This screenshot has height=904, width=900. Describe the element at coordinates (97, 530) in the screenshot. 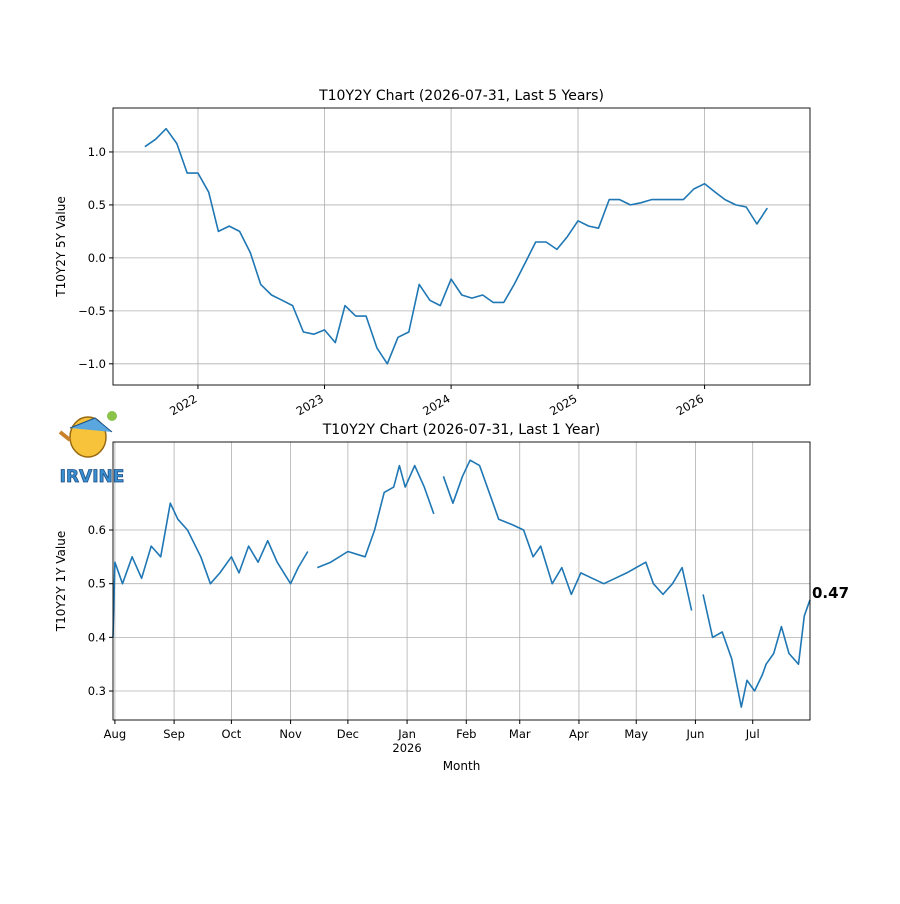

I see `y-tick-label: 0.6` at that location.